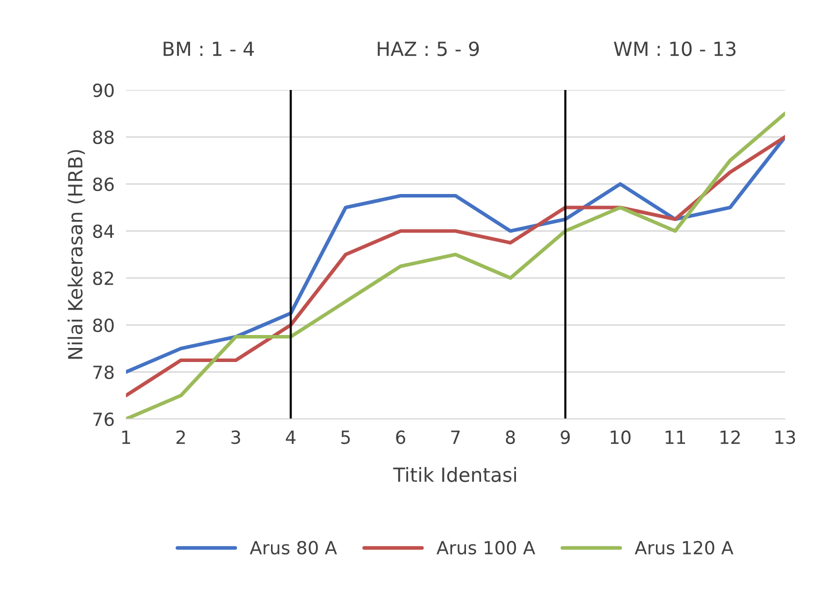  Describe the element at coordinates (209, 49) in the screenshot. I see `text: BM : 1 - 4` at that location.